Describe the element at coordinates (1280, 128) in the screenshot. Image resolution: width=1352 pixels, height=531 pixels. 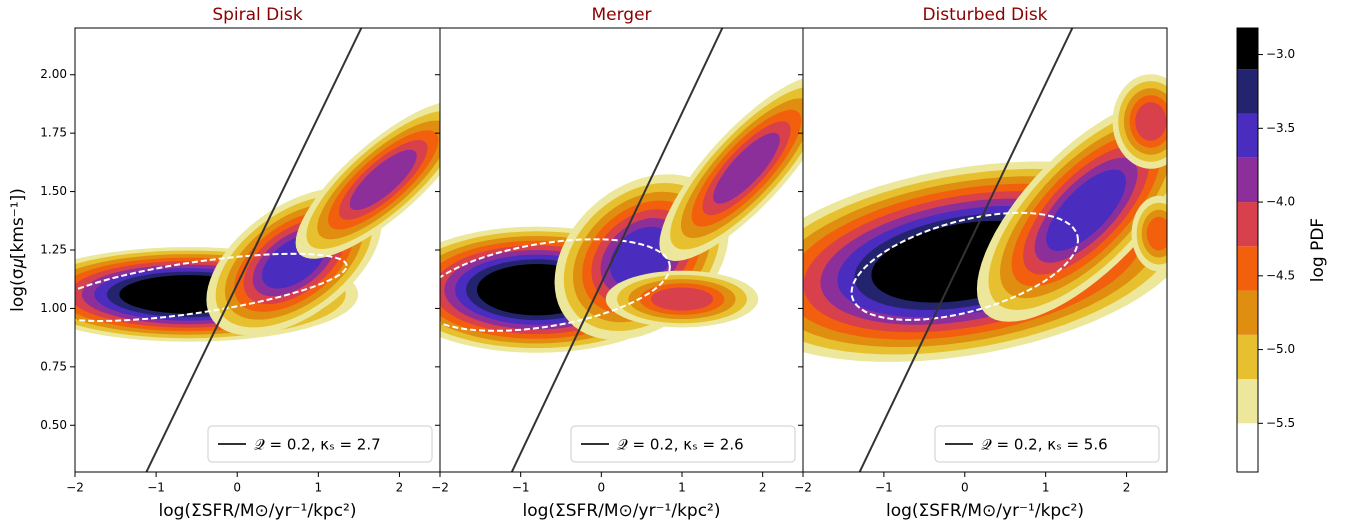
I see `colorbar-tick-label: −3.5` at that location.